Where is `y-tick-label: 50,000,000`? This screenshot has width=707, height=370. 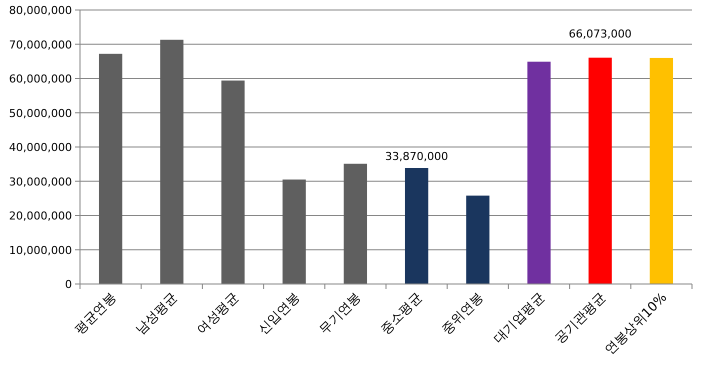 y-tick-label: 50,000,000 is located at coordinates (40, 113).